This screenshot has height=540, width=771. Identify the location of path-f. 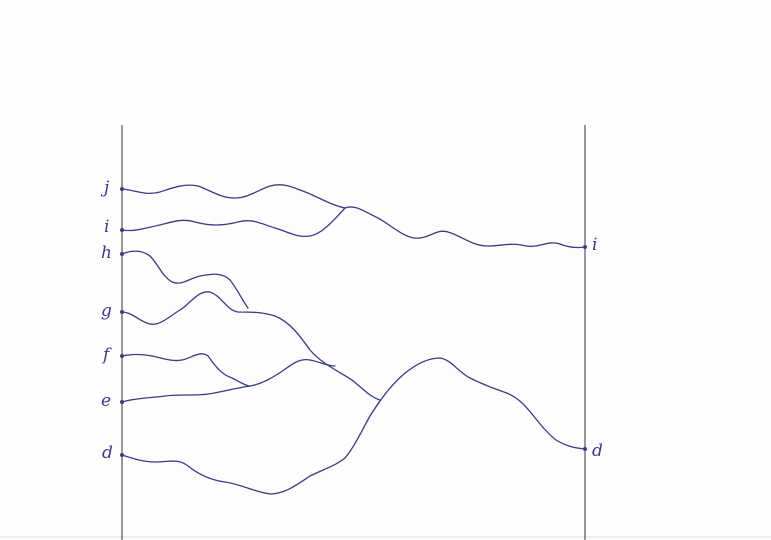
(186, 370).